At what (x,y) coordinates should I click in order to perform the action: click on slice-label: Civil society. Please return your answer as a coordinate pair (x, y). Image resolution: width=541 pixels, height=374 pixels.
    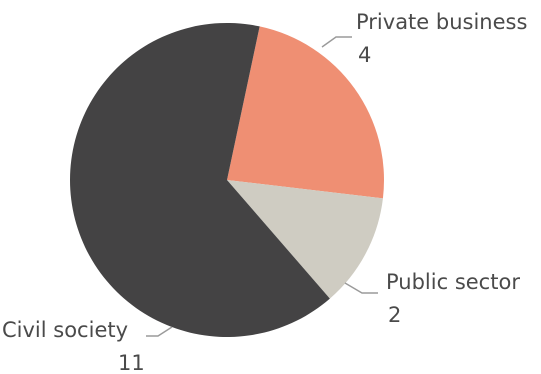
    Looking at the image, I should click on (65, 330).